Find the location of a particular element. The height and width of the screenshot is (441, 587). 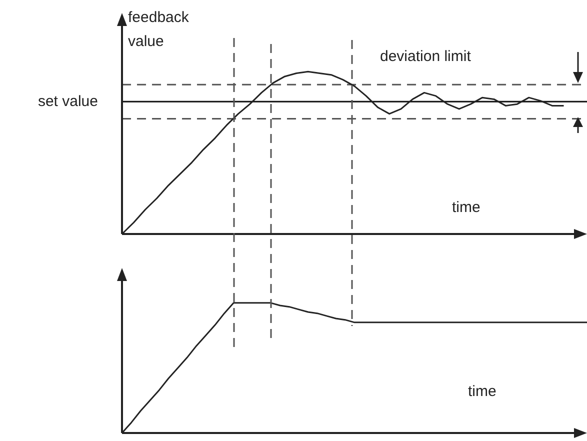

series-label: set value is located at coordinates (68, 101).